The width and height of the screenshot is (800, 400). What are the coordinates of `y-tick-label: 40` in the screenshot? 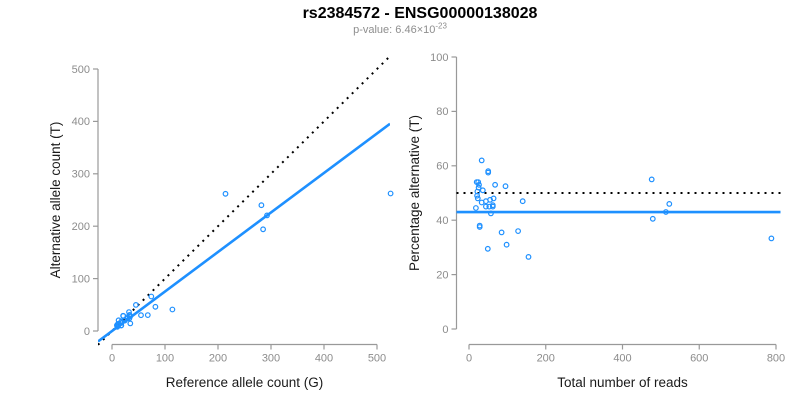 It's located at (442, 221).